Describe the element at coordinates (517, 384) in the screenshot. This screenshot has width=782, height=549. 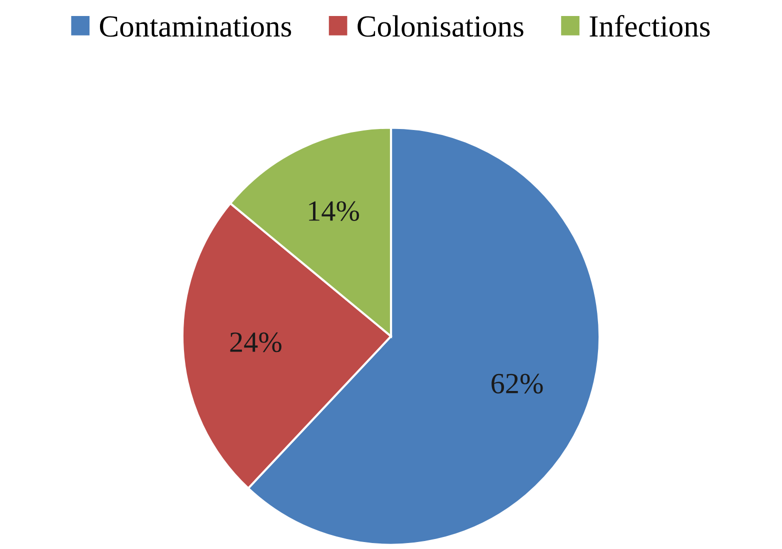
I see `data-label: 62%` at that location.